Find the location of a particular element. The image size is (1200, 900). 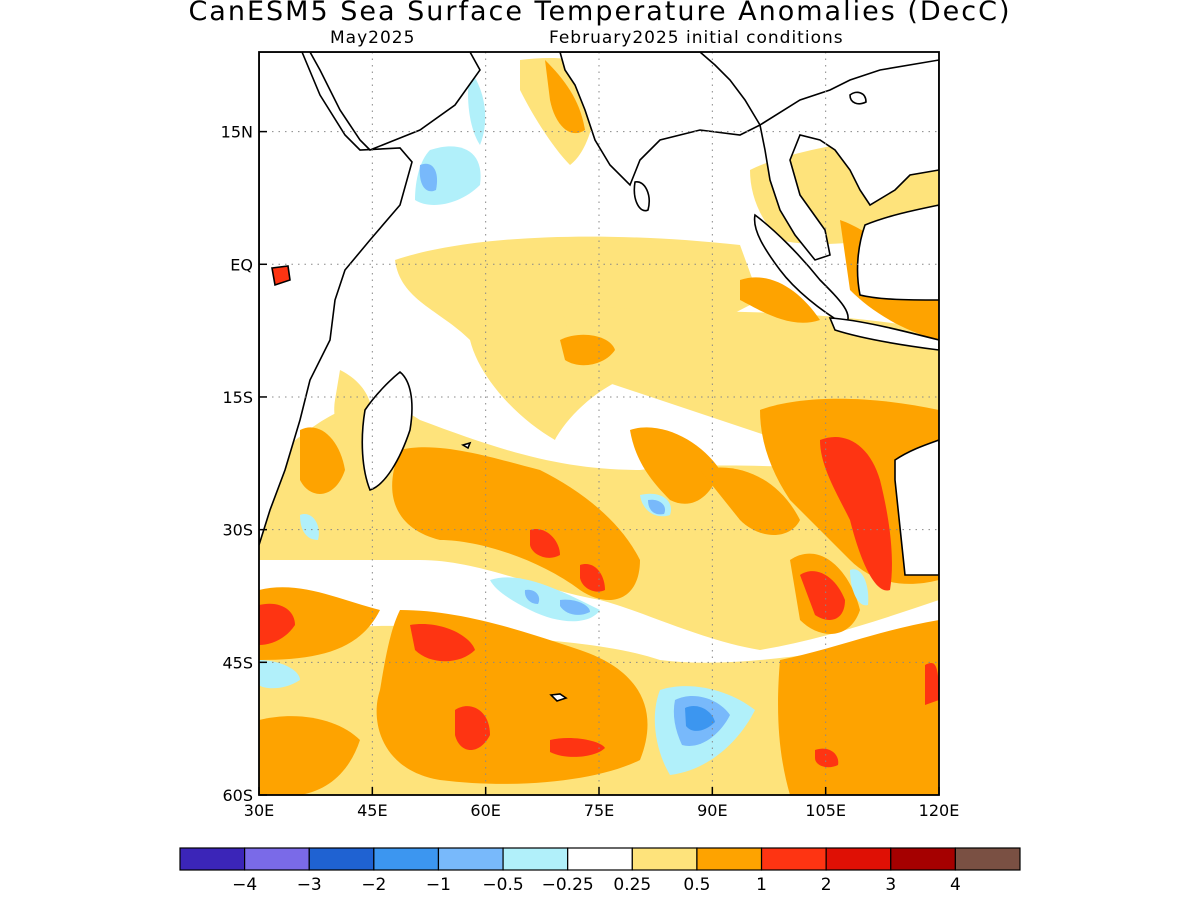

colorbar-label: 0.5 is located at coordinates (696, 885).